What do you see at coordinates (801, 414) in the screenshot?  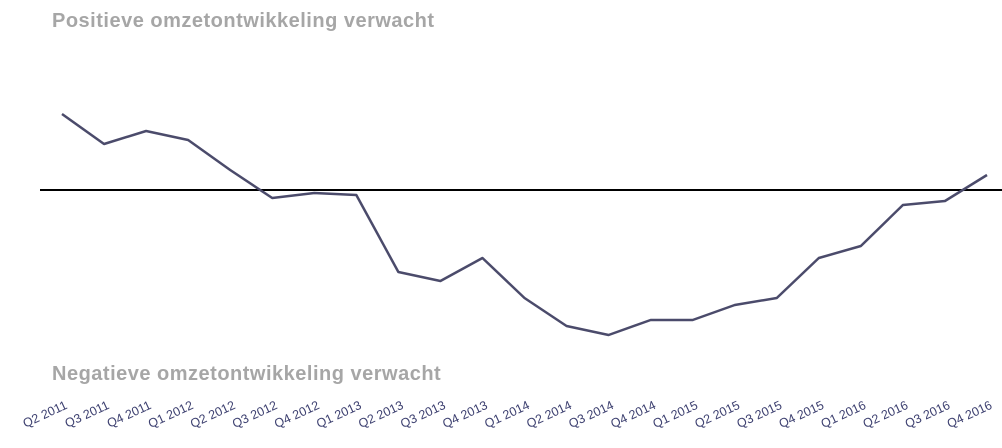 I see `x-tick-label: Q4 2015` at bounding box center [801, 414].